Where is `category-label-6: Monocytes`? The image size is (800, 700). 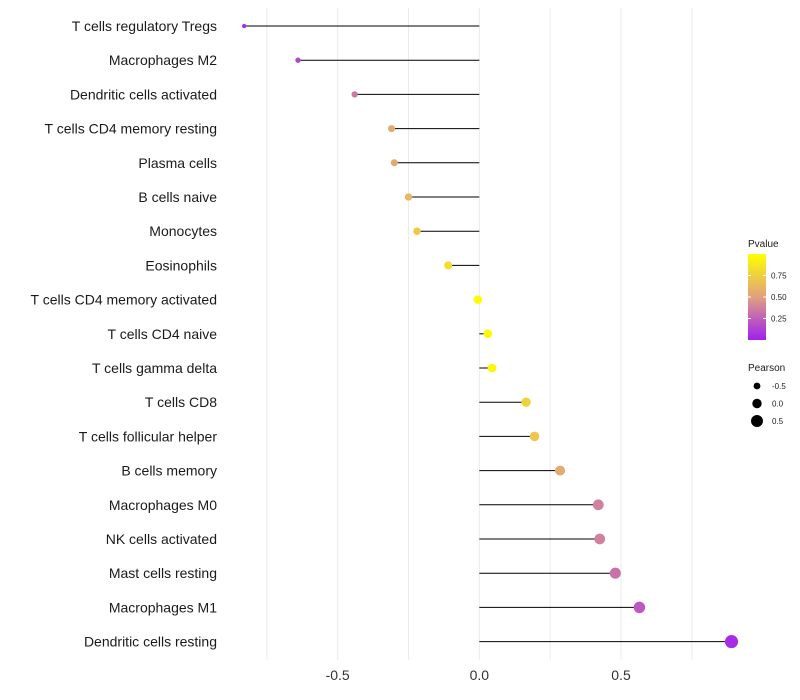 category-label-6: Monocytes is located at coordinates (183, 231).